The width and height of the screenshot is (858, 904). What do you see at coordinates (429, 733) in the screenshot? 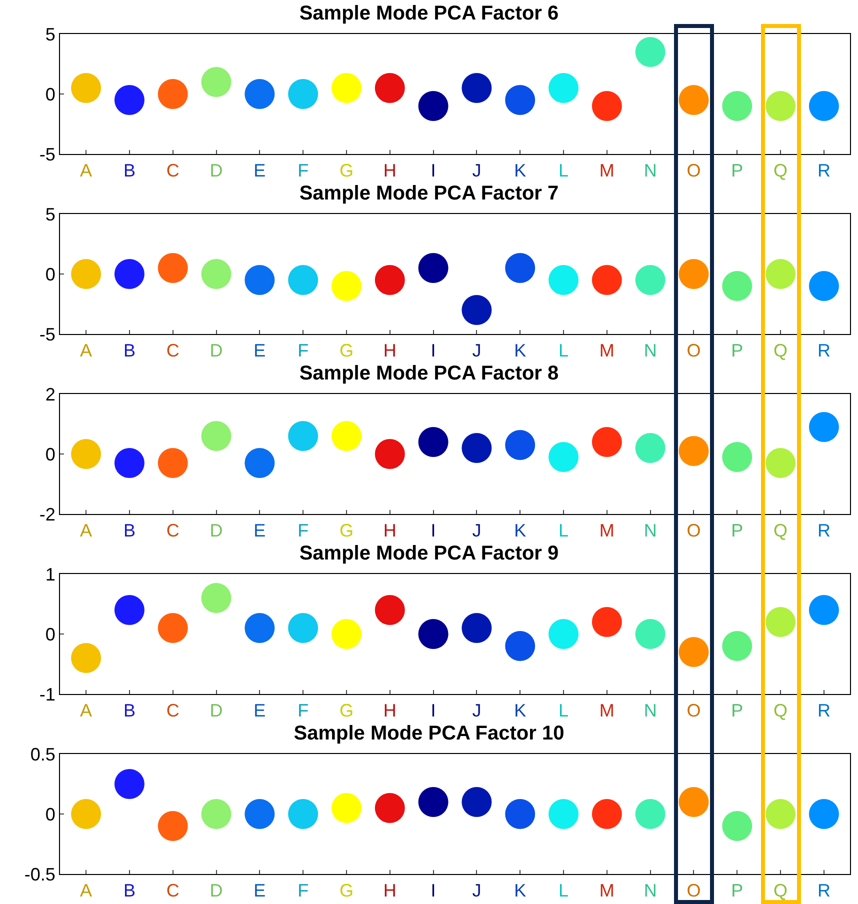
I see `chart-title: Sample Mode PCA Factor 10` at bounding box center [429, 733].